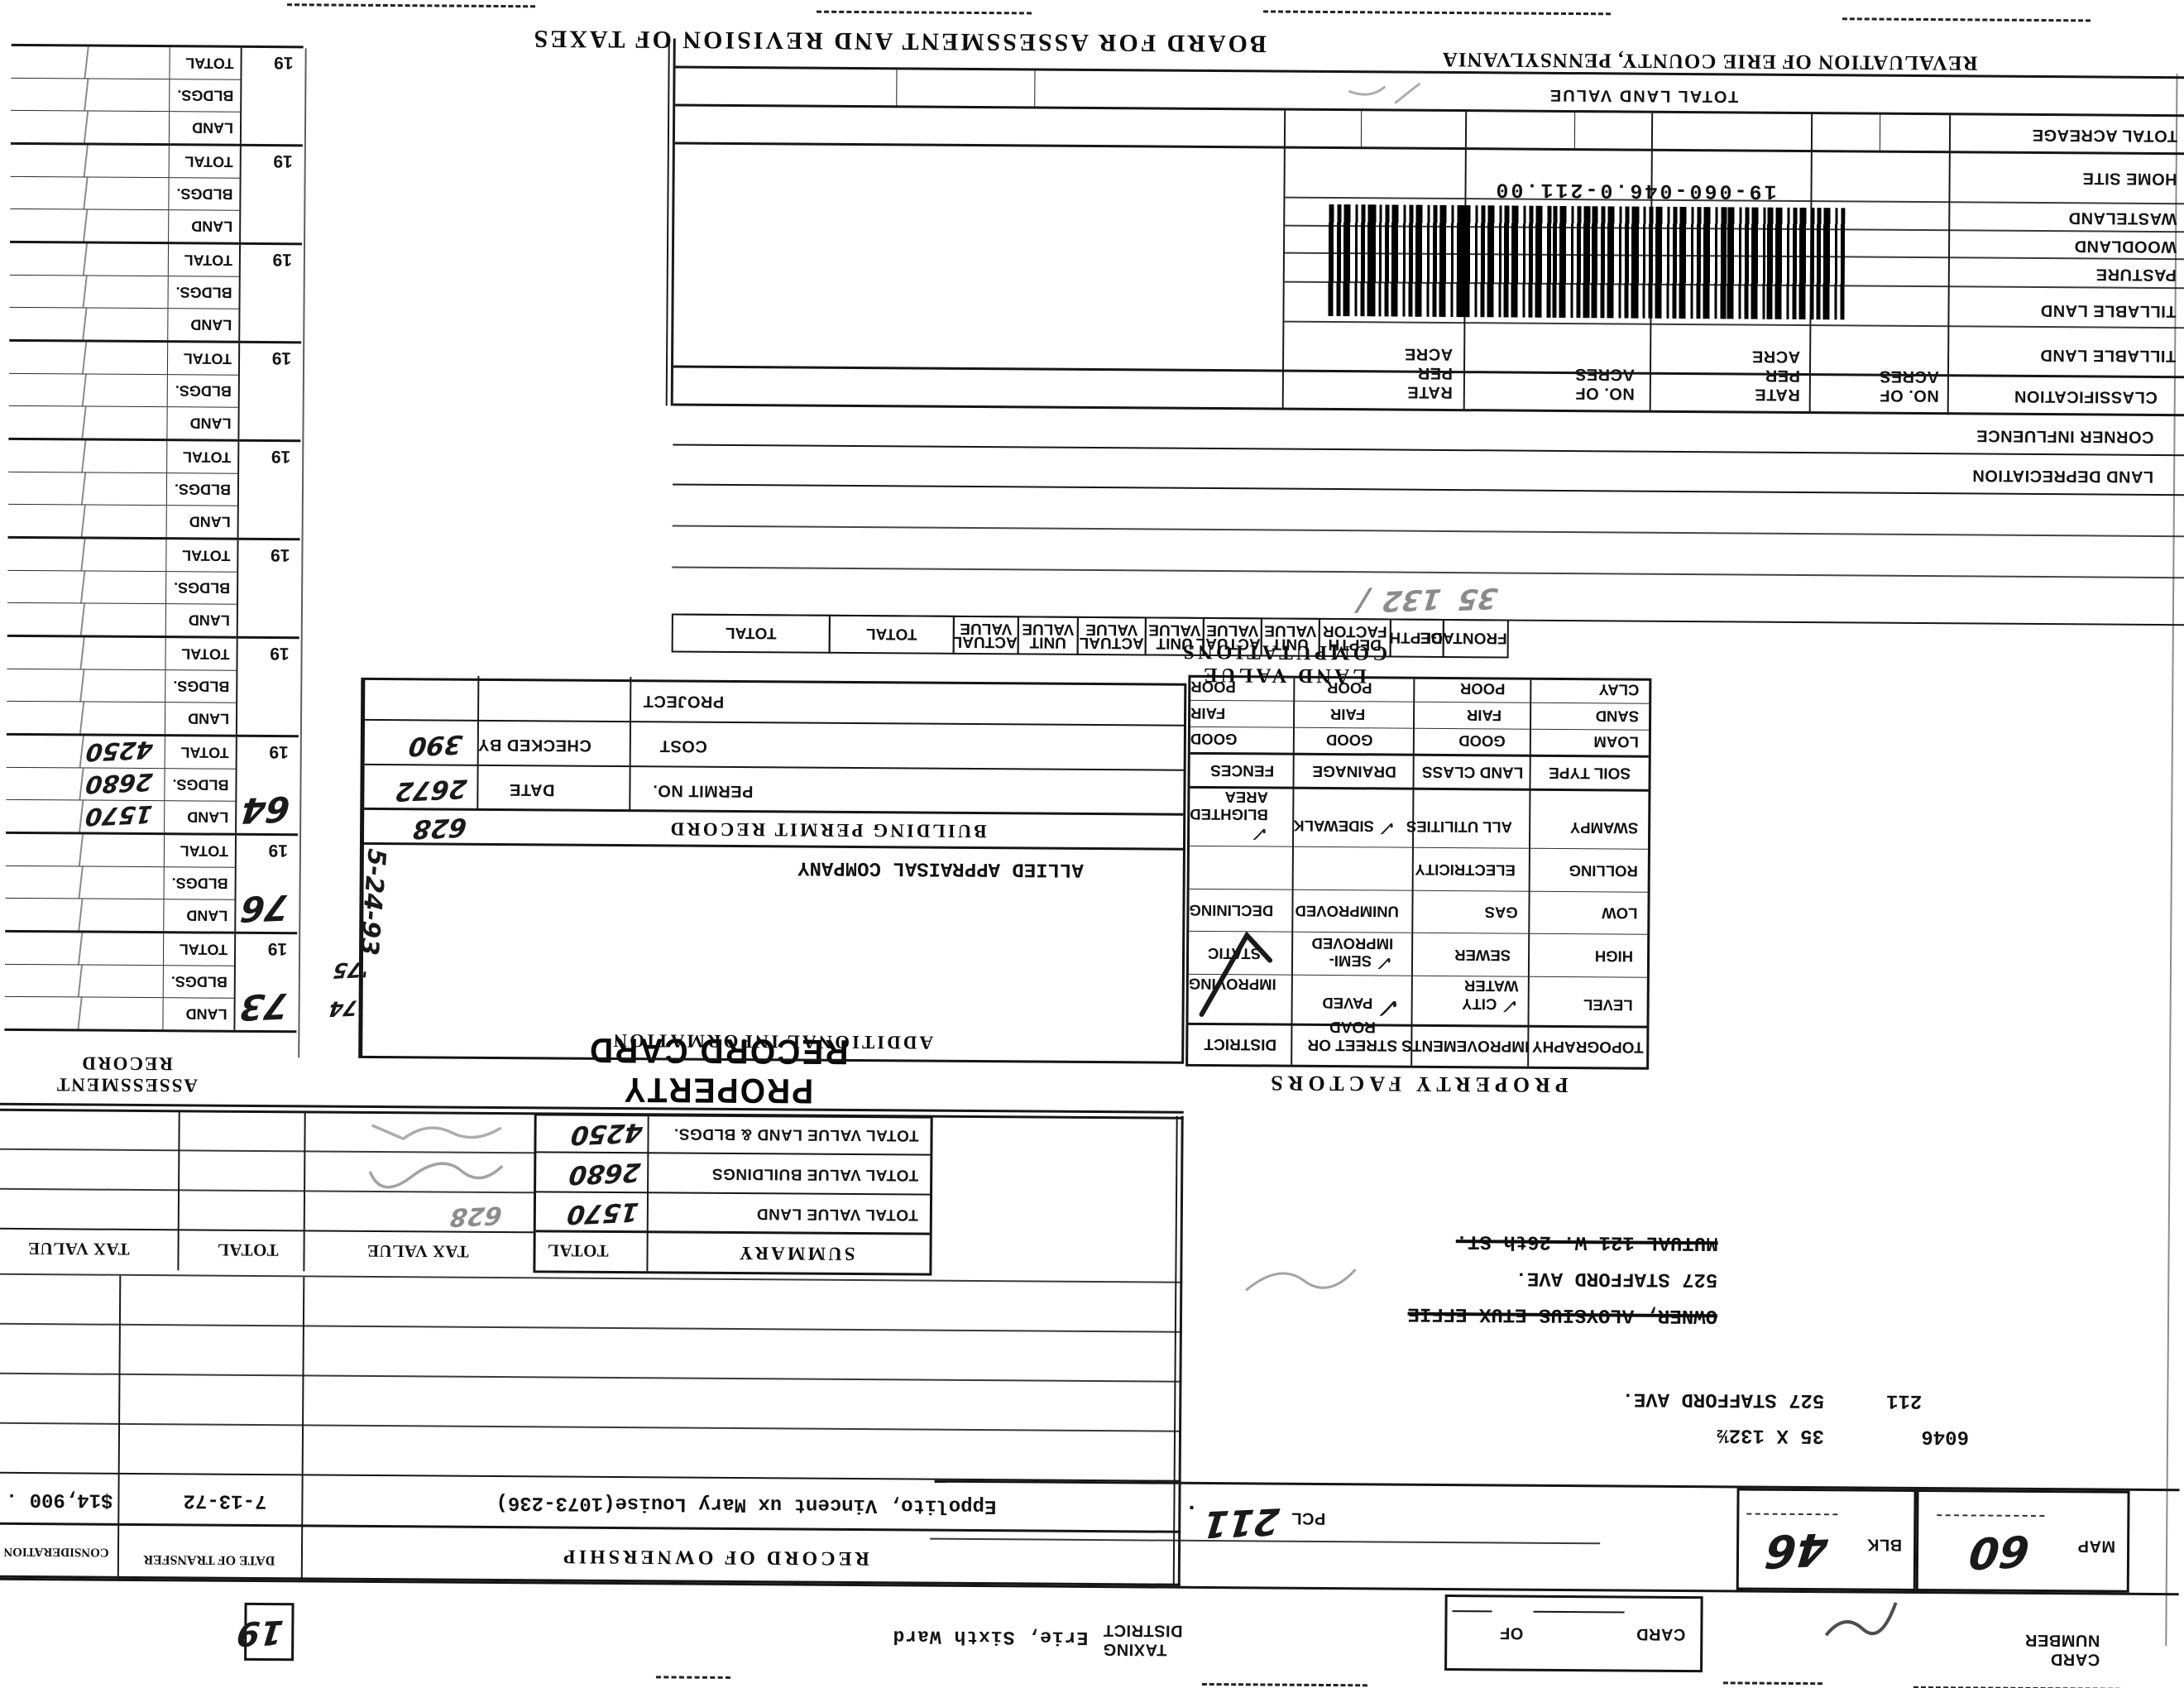 The image size is (2184, 1688). What do you see at coordinates (751, 633) in the screenshot?
I see `col-header: TOTAL` at bounding box center [751, 633].